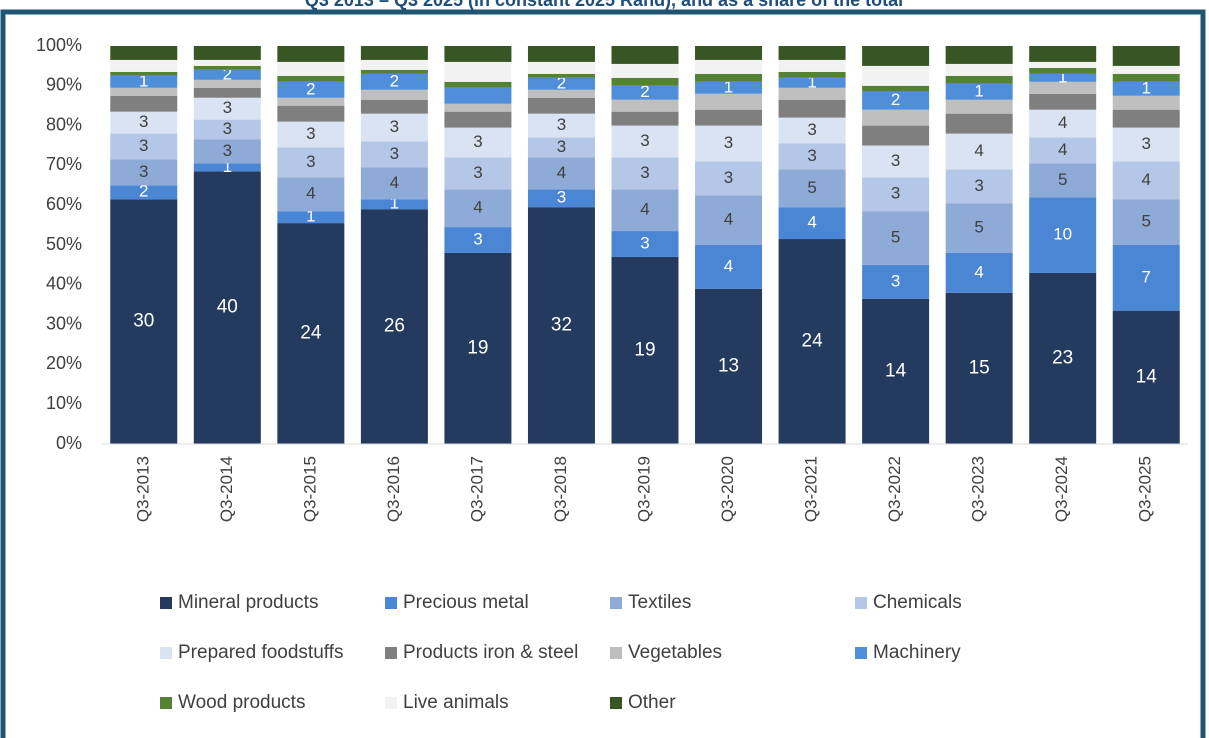  Describe the element at coordinates (143, 321) in the screenshot. I see `data-label: 30` at that location.